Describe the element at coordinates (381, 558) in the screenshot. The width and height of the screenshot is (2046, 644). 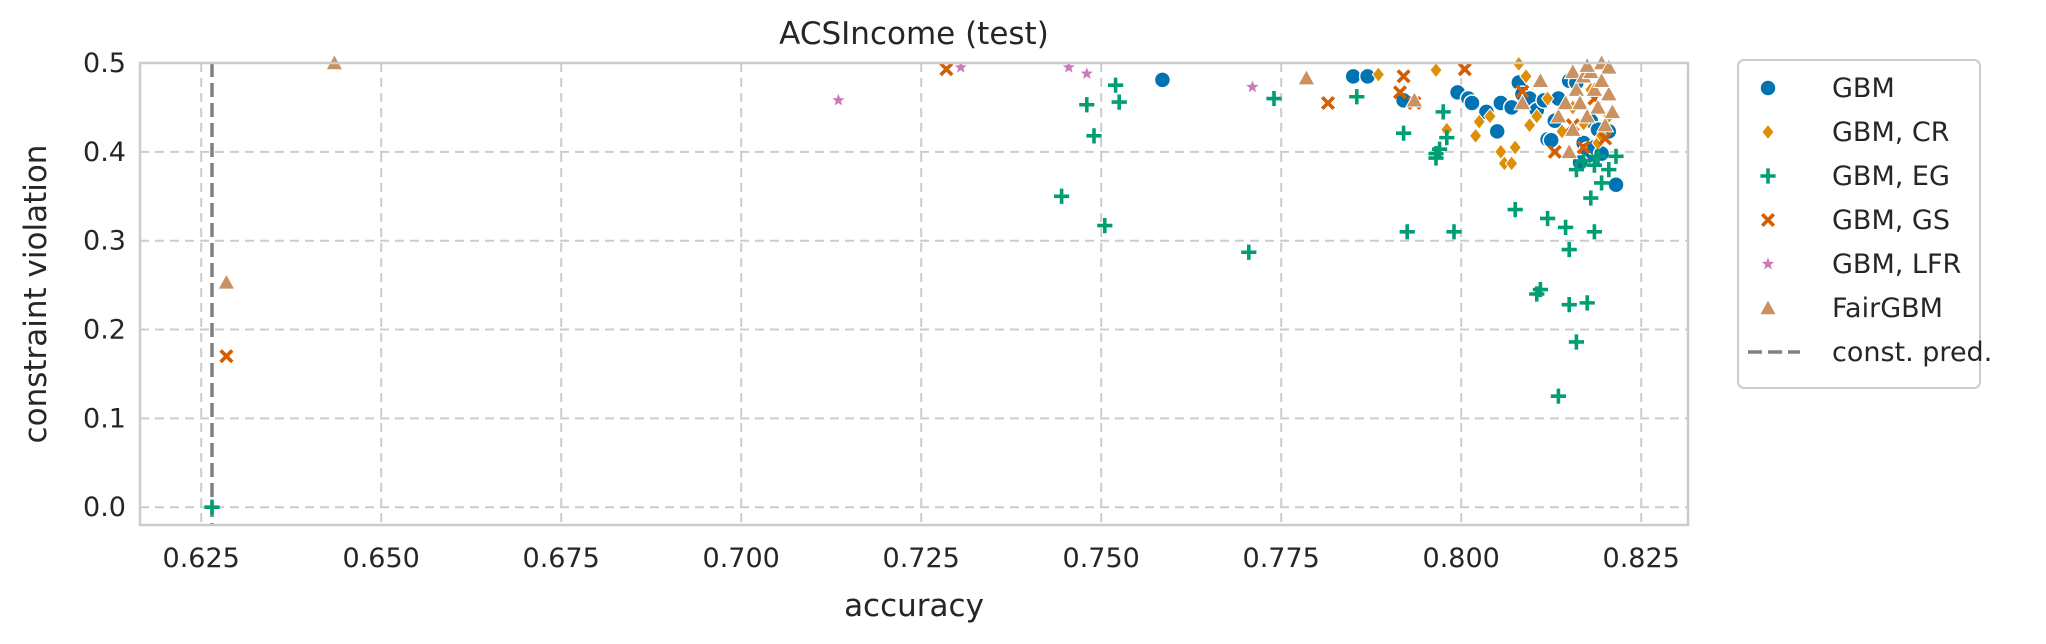
I see `x-tick-label: 0.650` at that location.